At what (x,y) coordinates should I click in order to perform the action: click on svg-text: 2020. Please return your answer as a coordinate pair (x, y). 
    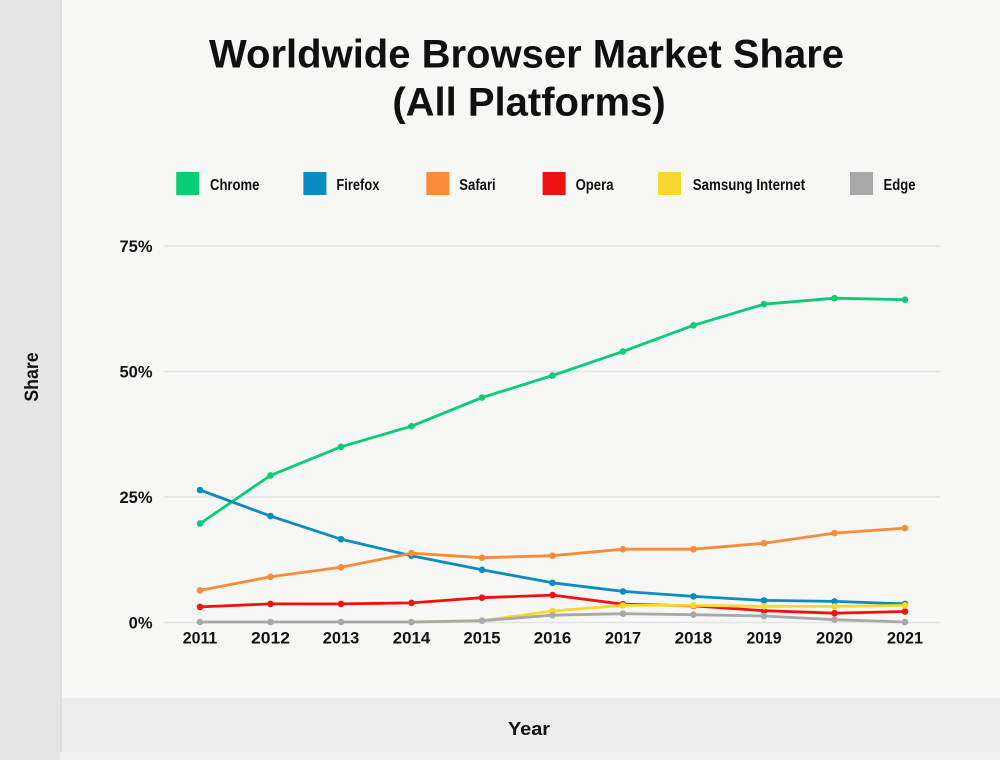
    Looking at the image, I should click on (834, 639).